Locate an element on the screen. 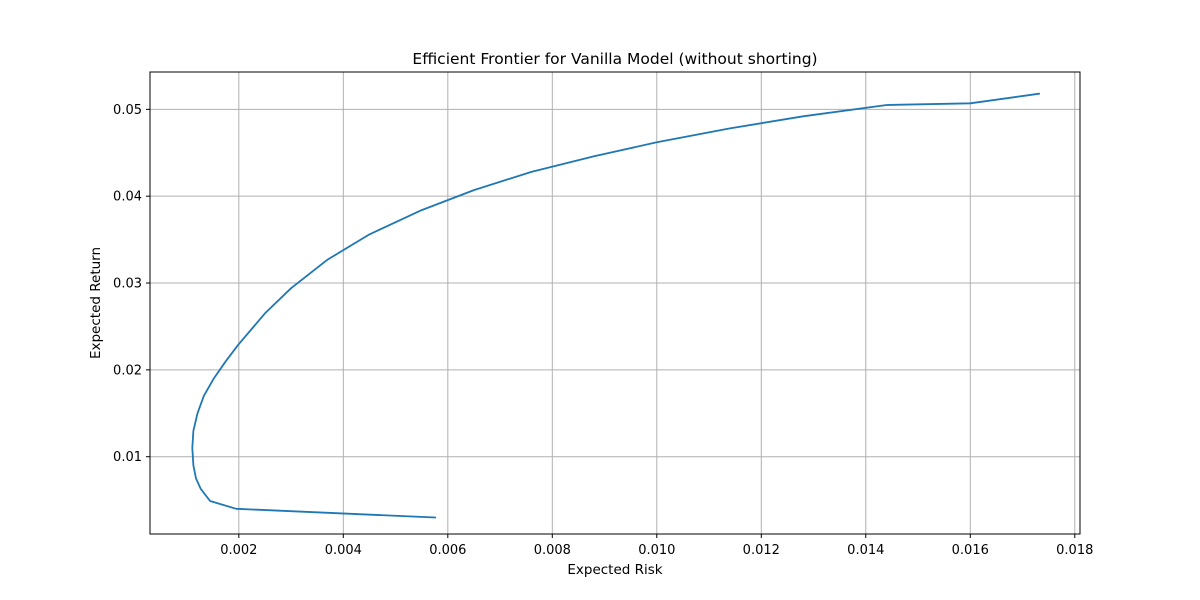 This screenshot has width=1200, height=600. x-tick-label: 0.016 is located at coordinates (970, 550).